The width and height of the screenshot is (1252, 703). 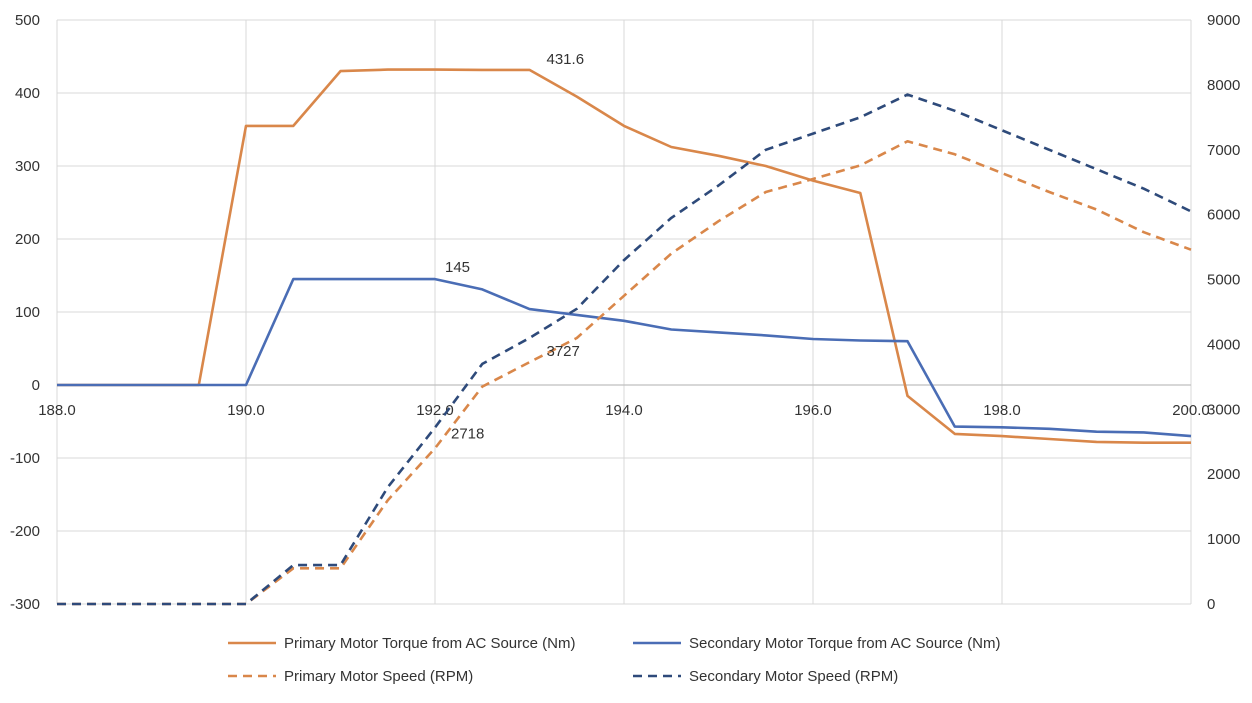 I want to click on y-left-tick-label: -200, so click(x=25, y=531).